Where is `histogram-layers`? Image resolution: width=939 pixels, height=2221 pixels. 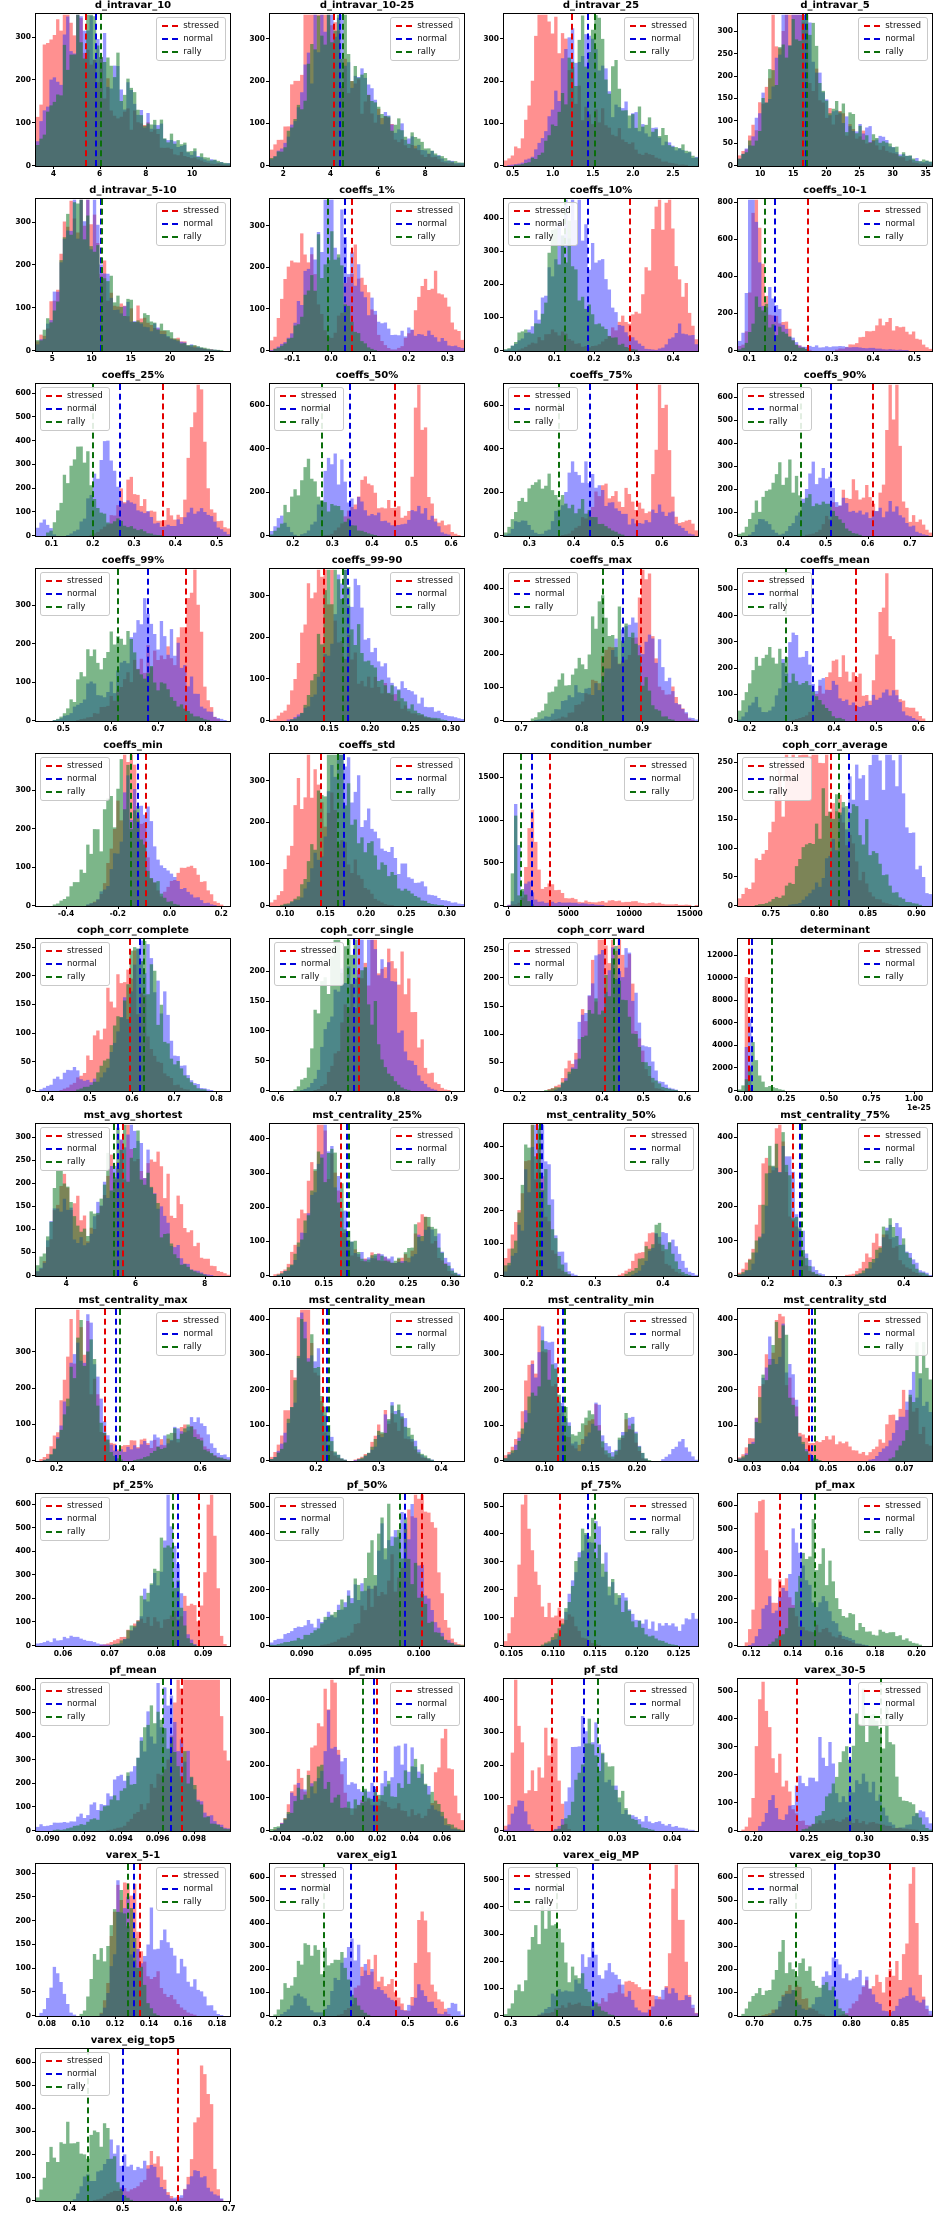 histogram-layers is located at coordinates (601, 1393).